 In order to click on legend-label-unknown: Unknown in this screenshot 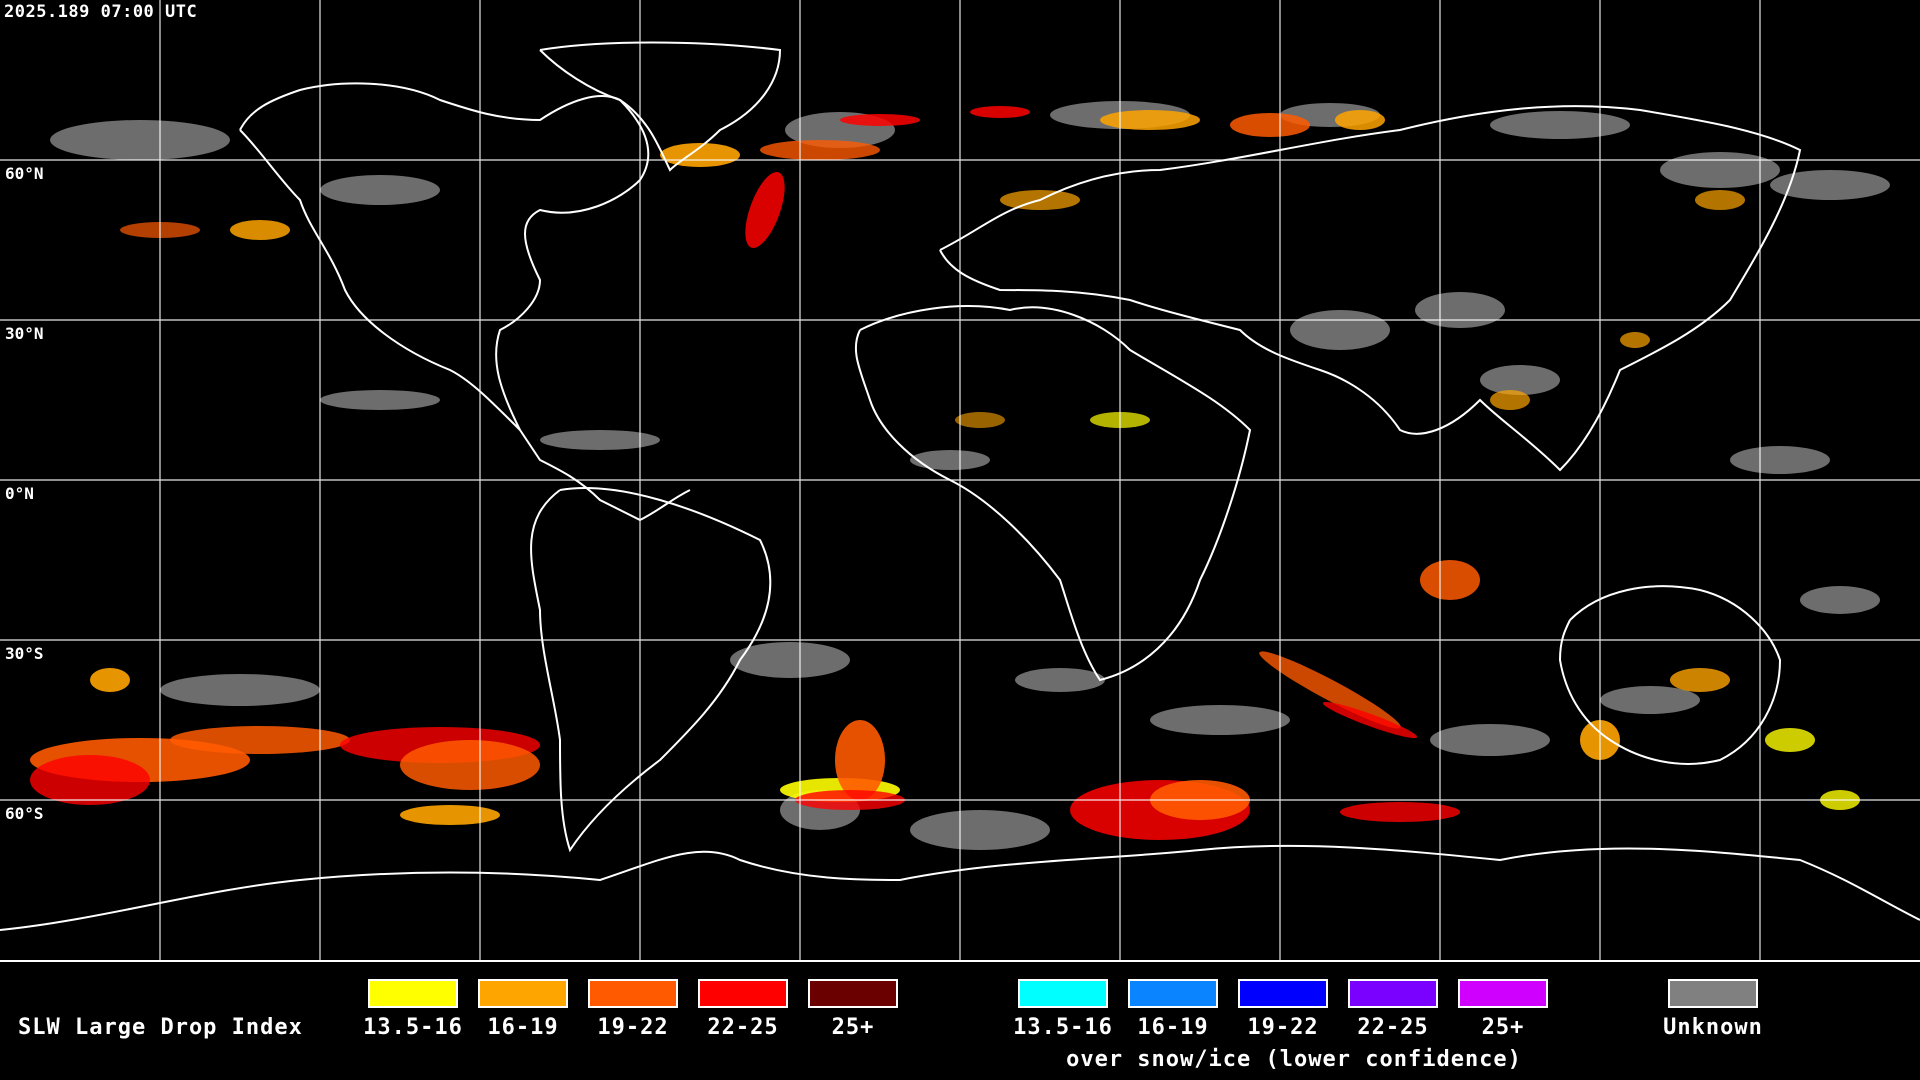, I will do `click(1713, 1027)`.